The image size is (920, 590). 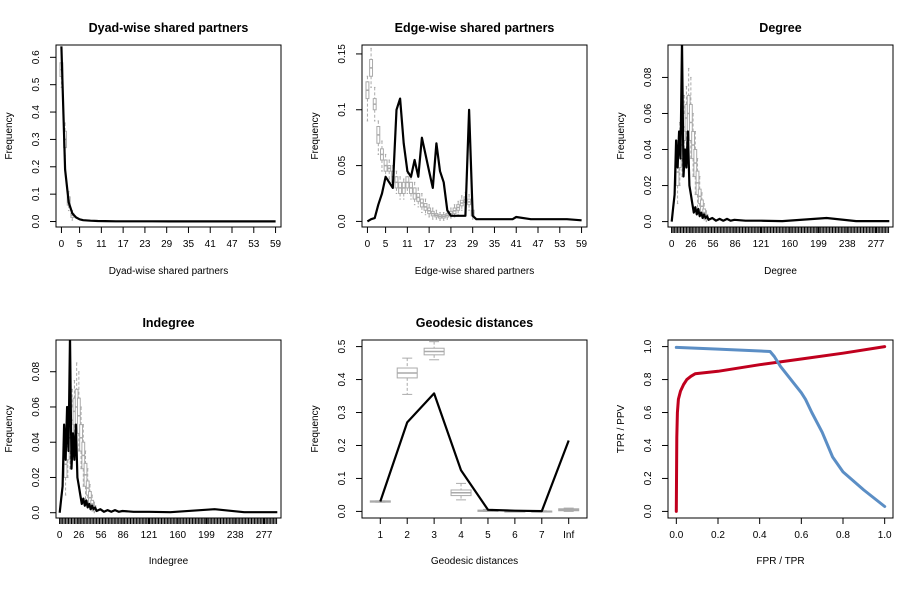 I want to click on x-axis-label: Edge-wise shared partners, so click(x=475, y=271).